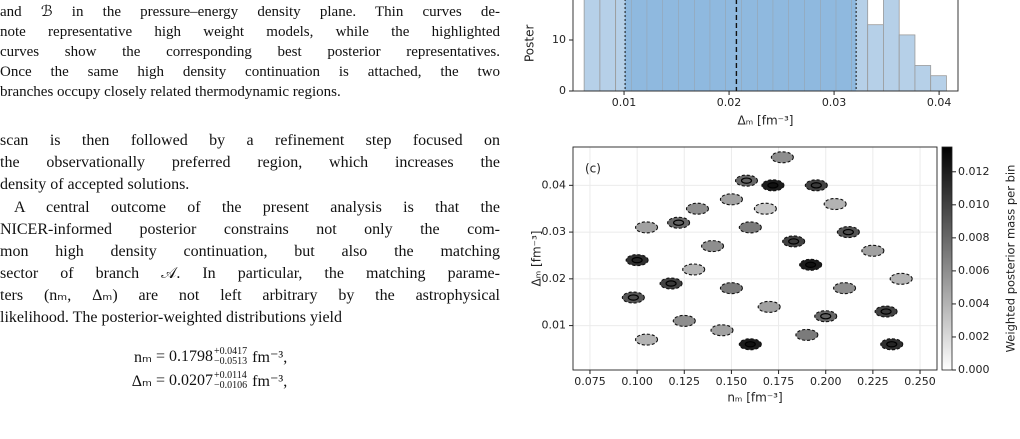  What do you see at coordinates (270, 381) in the screenshot?
I see `eq-unit: fm⁻³,` at bounding box center [270, 381].